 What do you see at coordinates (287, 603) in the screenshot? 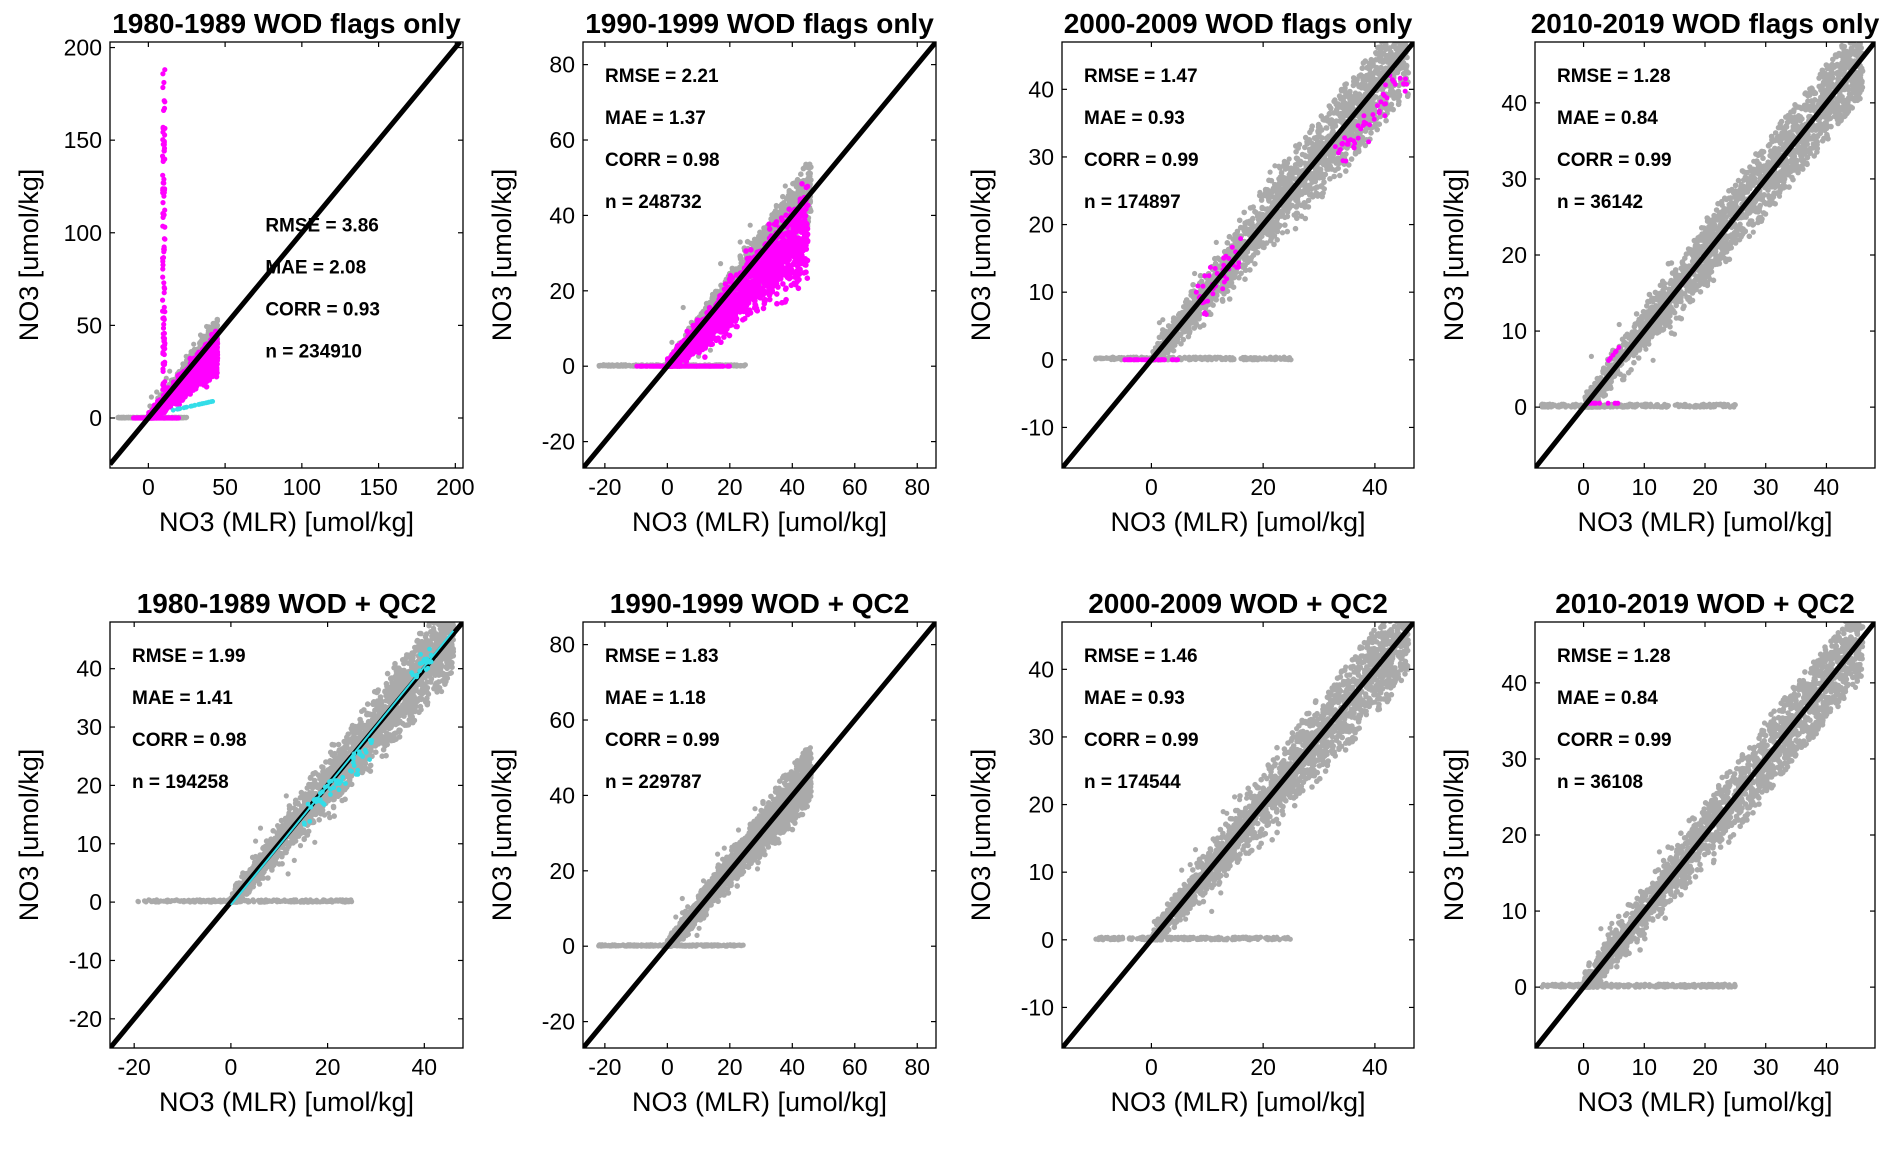
I see `panel-title: 1980-1989 WOD + QC2` at bounding box center [287, 603].